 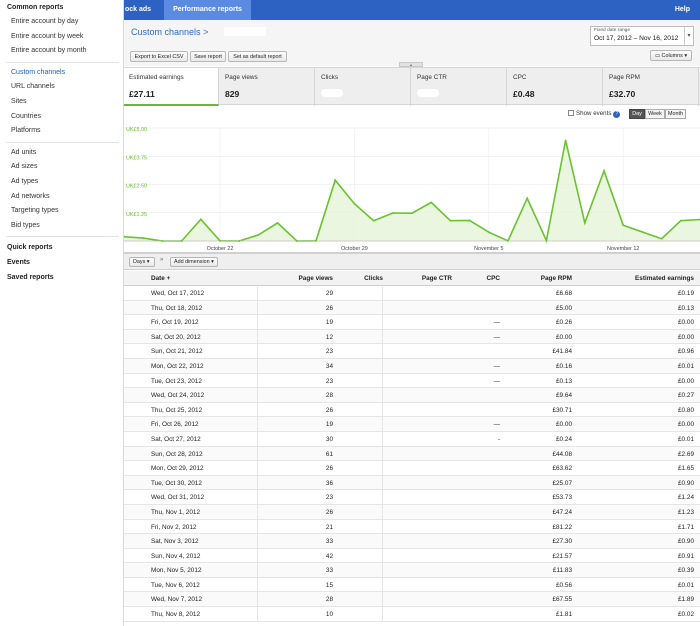 What do you see at coordinates (493, 278) in the screenshot?
I see `col-header-cpc: CPC` at bounding box center [493, 278].